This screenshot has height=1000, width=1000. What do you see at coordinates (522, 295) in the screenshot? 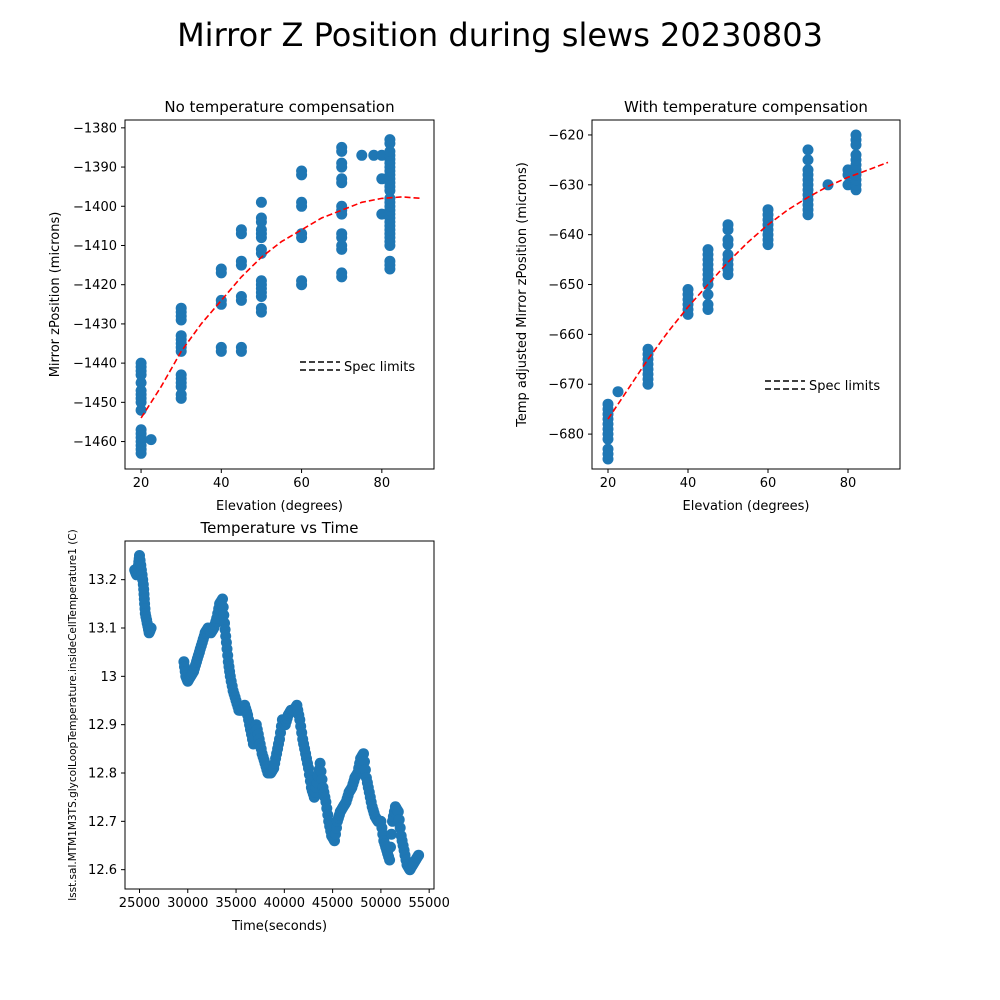
I see `y-axis-label: Temp adjusted Mirror zPosition (microns)` at bounding box center [522, 295].